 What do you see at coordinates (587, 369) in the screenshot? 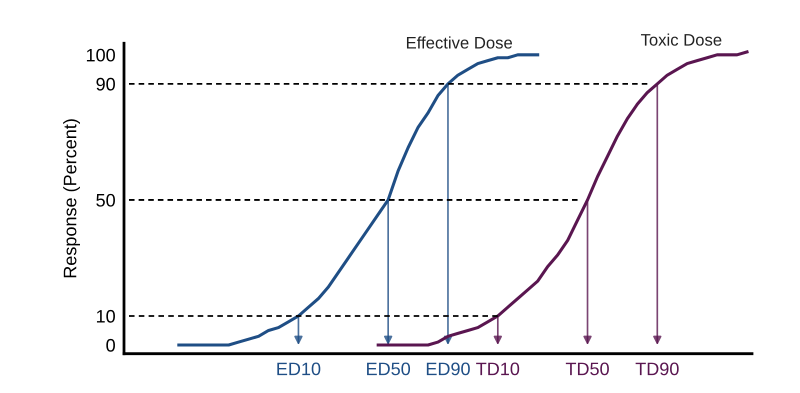
I see `x-tick-label: TD50` at bounding box center [587, 369].